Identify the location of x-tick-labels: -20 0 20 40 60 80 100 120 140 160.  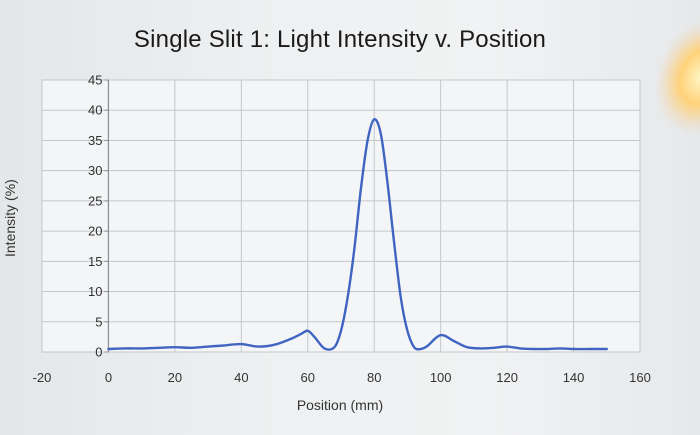
(342, 377).